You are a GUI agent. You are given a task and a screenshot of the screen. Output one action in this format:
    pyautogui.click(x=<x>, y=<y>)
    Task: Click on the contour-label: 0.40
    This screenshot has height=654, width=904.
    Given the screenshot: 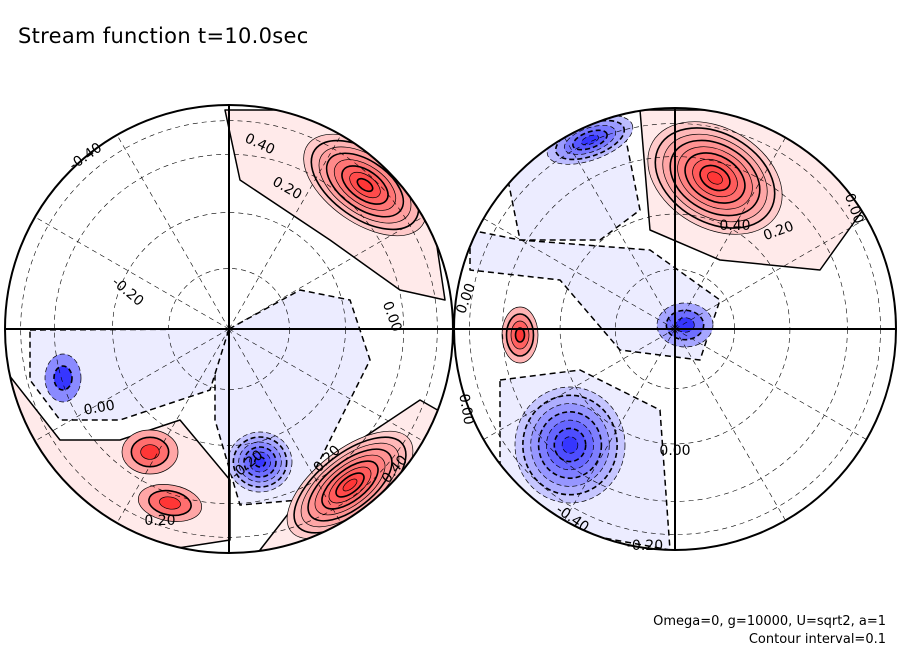 What is the action you would take?
    pyautogui.click(x=734, y=226)
    